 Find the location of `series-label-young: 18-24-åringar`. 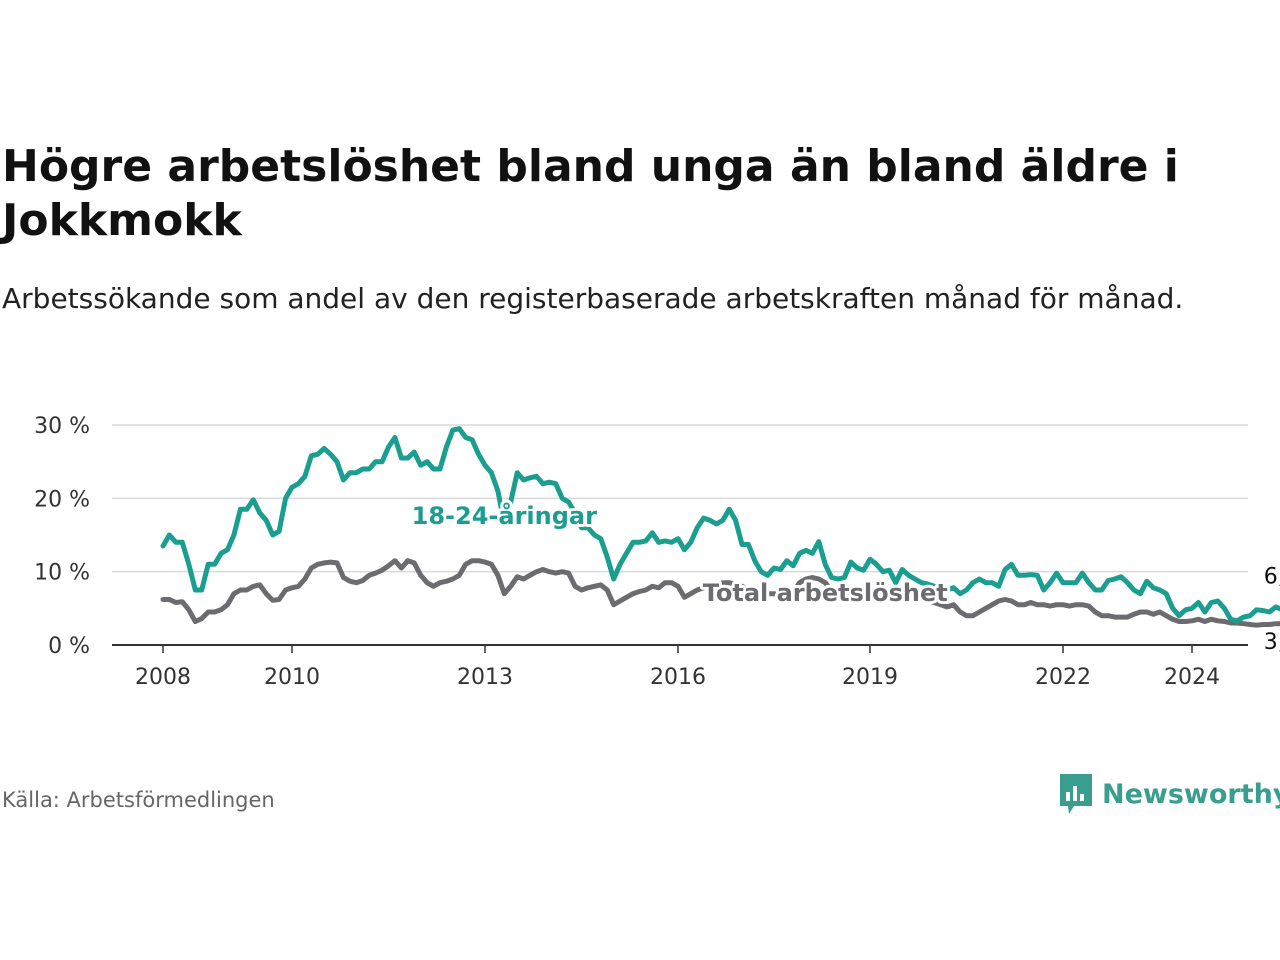

series-label-young: 18-24-åringar is located at coordinates (504, 515).